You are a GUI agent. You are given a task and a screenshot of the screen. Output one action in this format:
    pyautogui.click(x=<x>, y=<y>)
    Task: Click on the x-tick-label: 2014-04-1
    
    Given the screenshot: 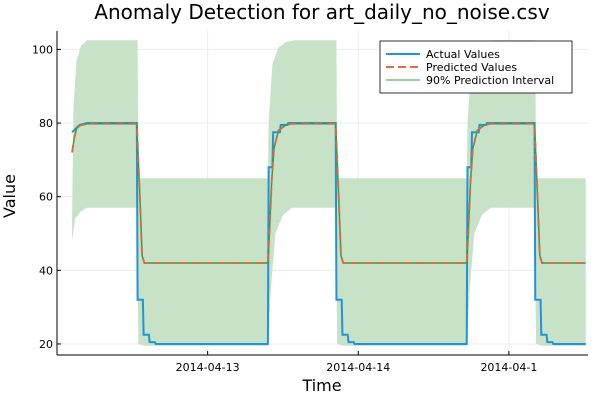 What is the action you would take?
    pyautogui.click(x=508, y=367)
    